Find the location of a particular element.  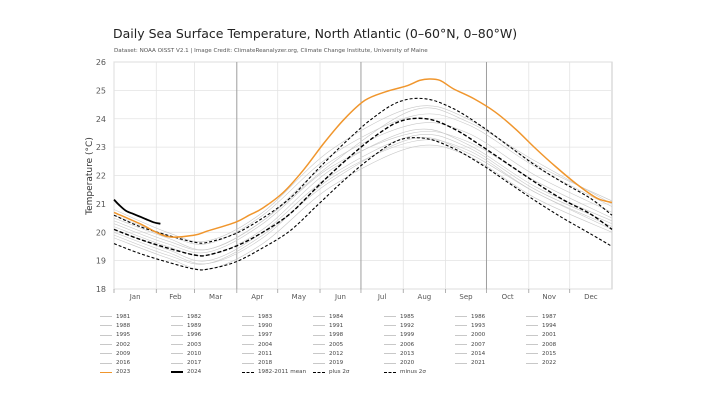

legend-item-1997: 1997 is located at coordinates (277, 335).